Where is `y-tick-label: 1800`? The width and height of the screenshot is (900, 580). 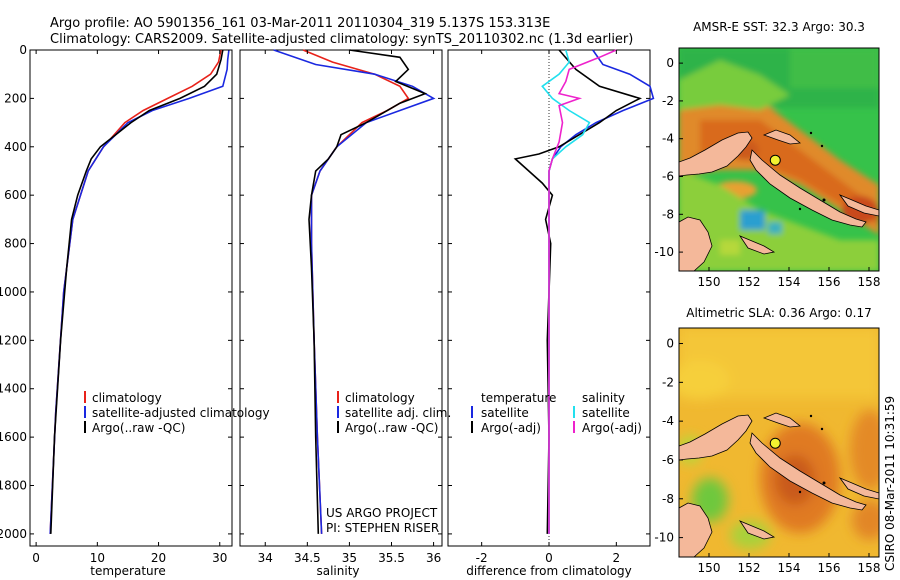 y-tick-label: 1800 is located at coordinates (13, 486).